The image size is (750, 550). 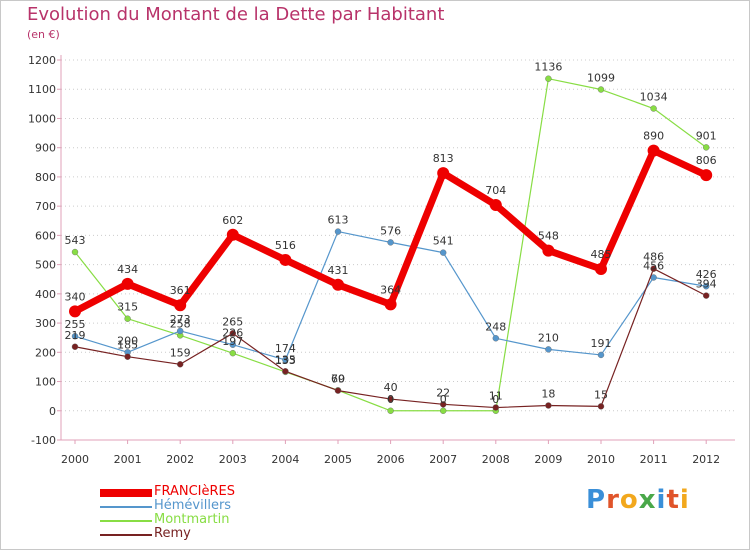 What do you see at coordinates (548, 337) in the screenshot?
I see `data-label-hemevillers: 210` at bounding box center [548, 337].